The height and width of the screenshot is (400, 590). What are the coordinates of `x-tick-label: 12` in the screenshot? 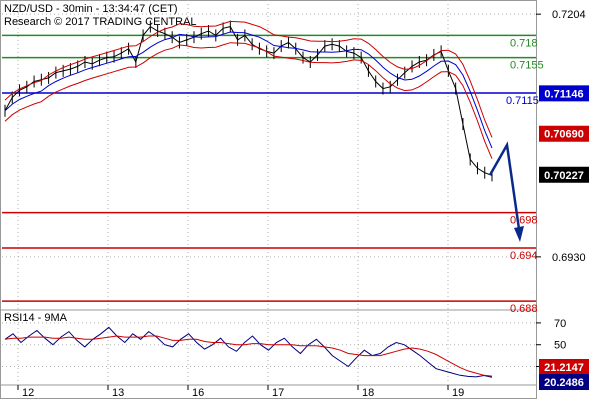 It's located at (28, 393).